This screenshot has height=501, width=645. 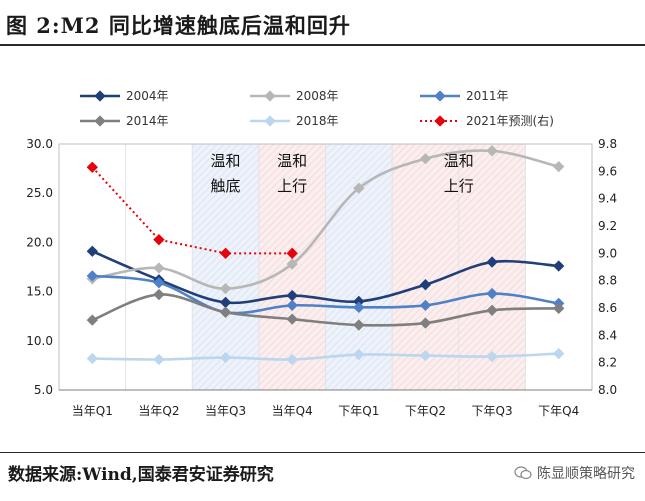 I want to click on series-2011年, so click(x=325, y=294).